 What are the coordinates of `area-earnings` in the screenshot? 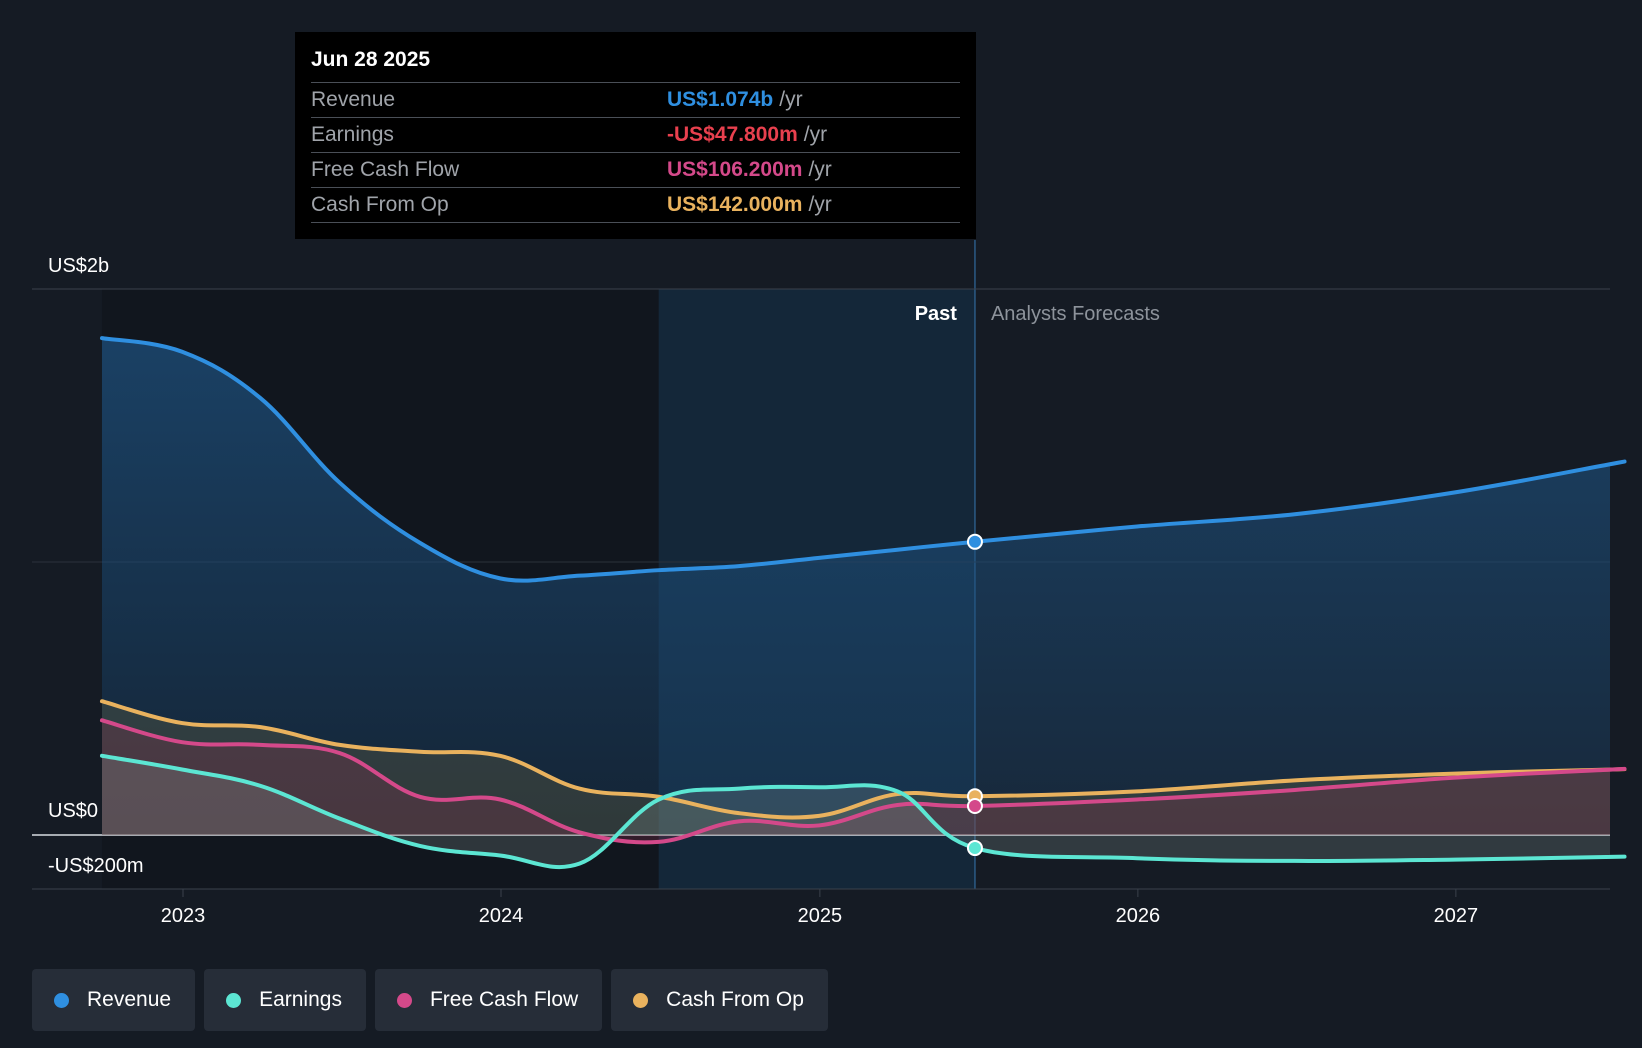 It's located at (863, 811).